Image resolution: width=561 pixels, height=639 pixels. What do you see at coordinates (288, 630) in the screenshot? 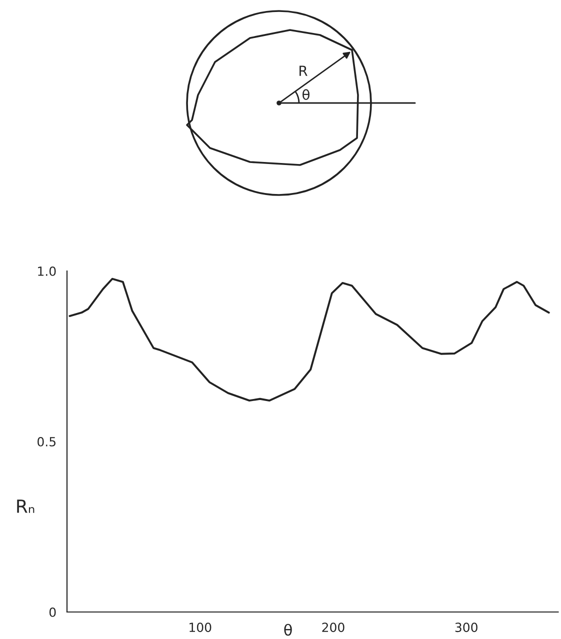
I see `x-axis-title: θ` at bounding box center [288, 630].